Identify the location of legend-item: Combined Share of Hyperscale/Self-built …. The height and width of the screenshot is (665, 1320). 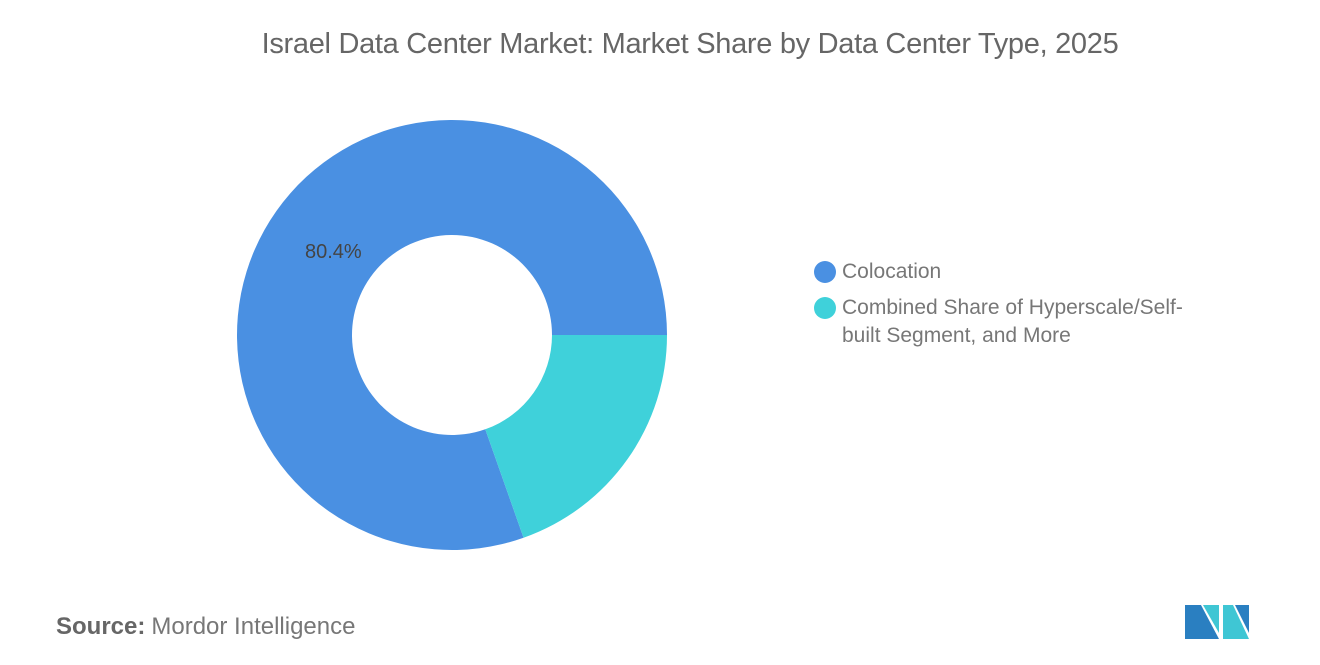
(1004, 322).